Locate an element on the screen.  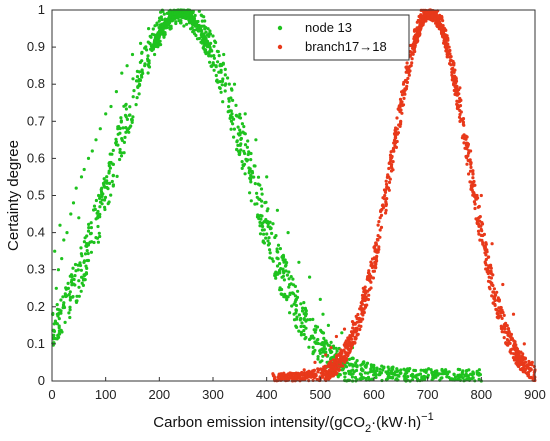
x-axis-label-subscript: 2 is located at coordinates (368, 429).